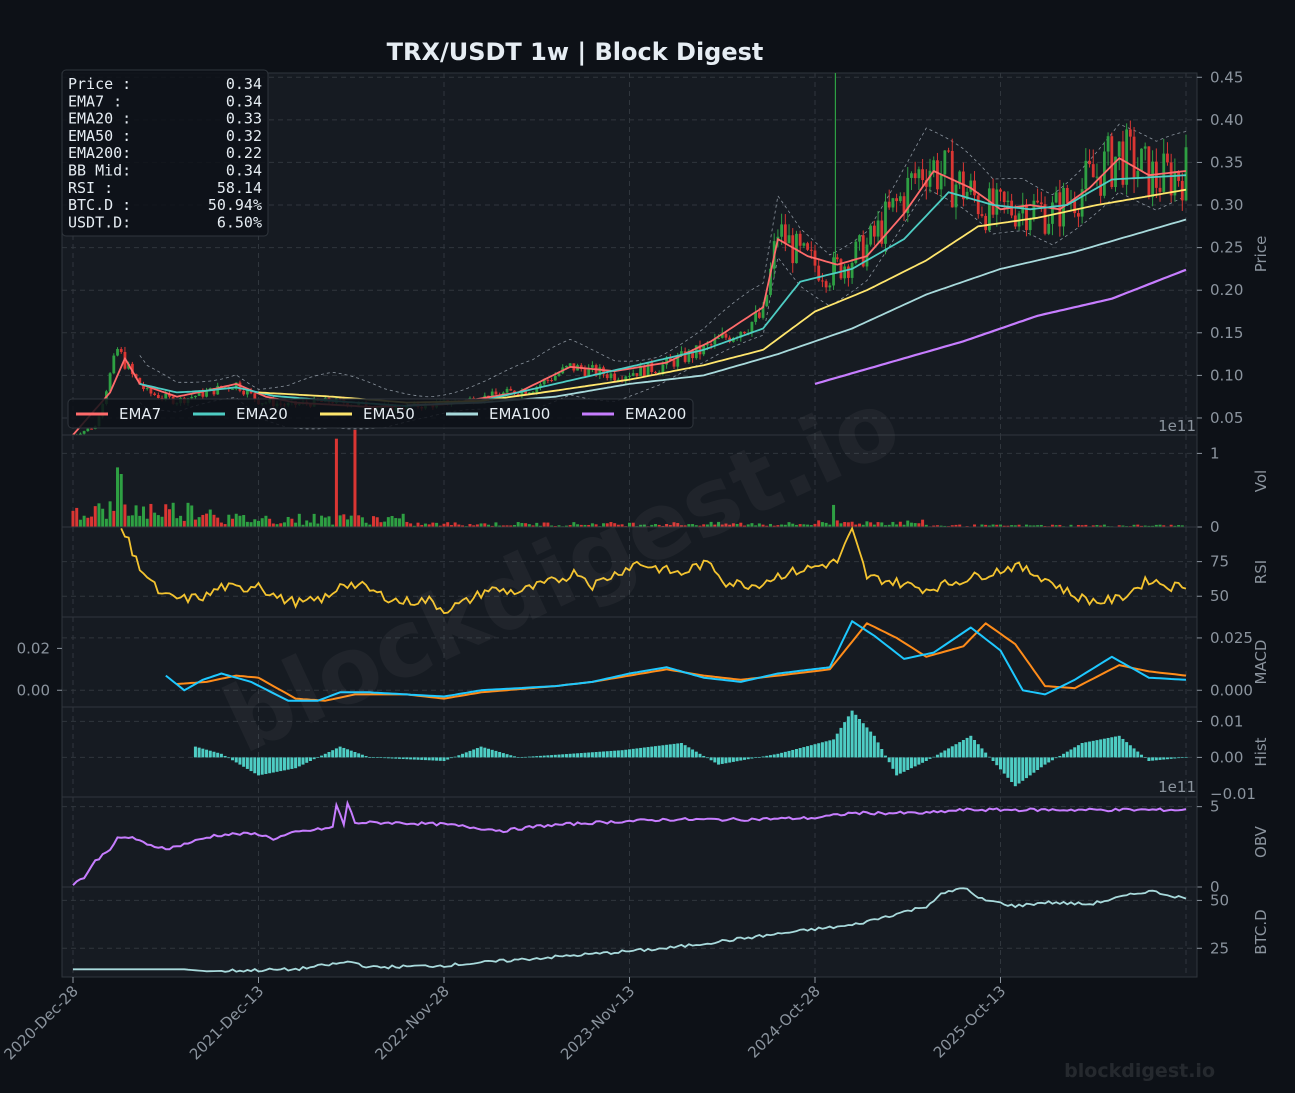 This screenshot has height=1093, width=1295. What do you see at coordinates (643, 662) in the screenshot?
I see `macd-panel: 0.000 0.025 0.00 0.02 MACD` at bounding box center [643, 662].